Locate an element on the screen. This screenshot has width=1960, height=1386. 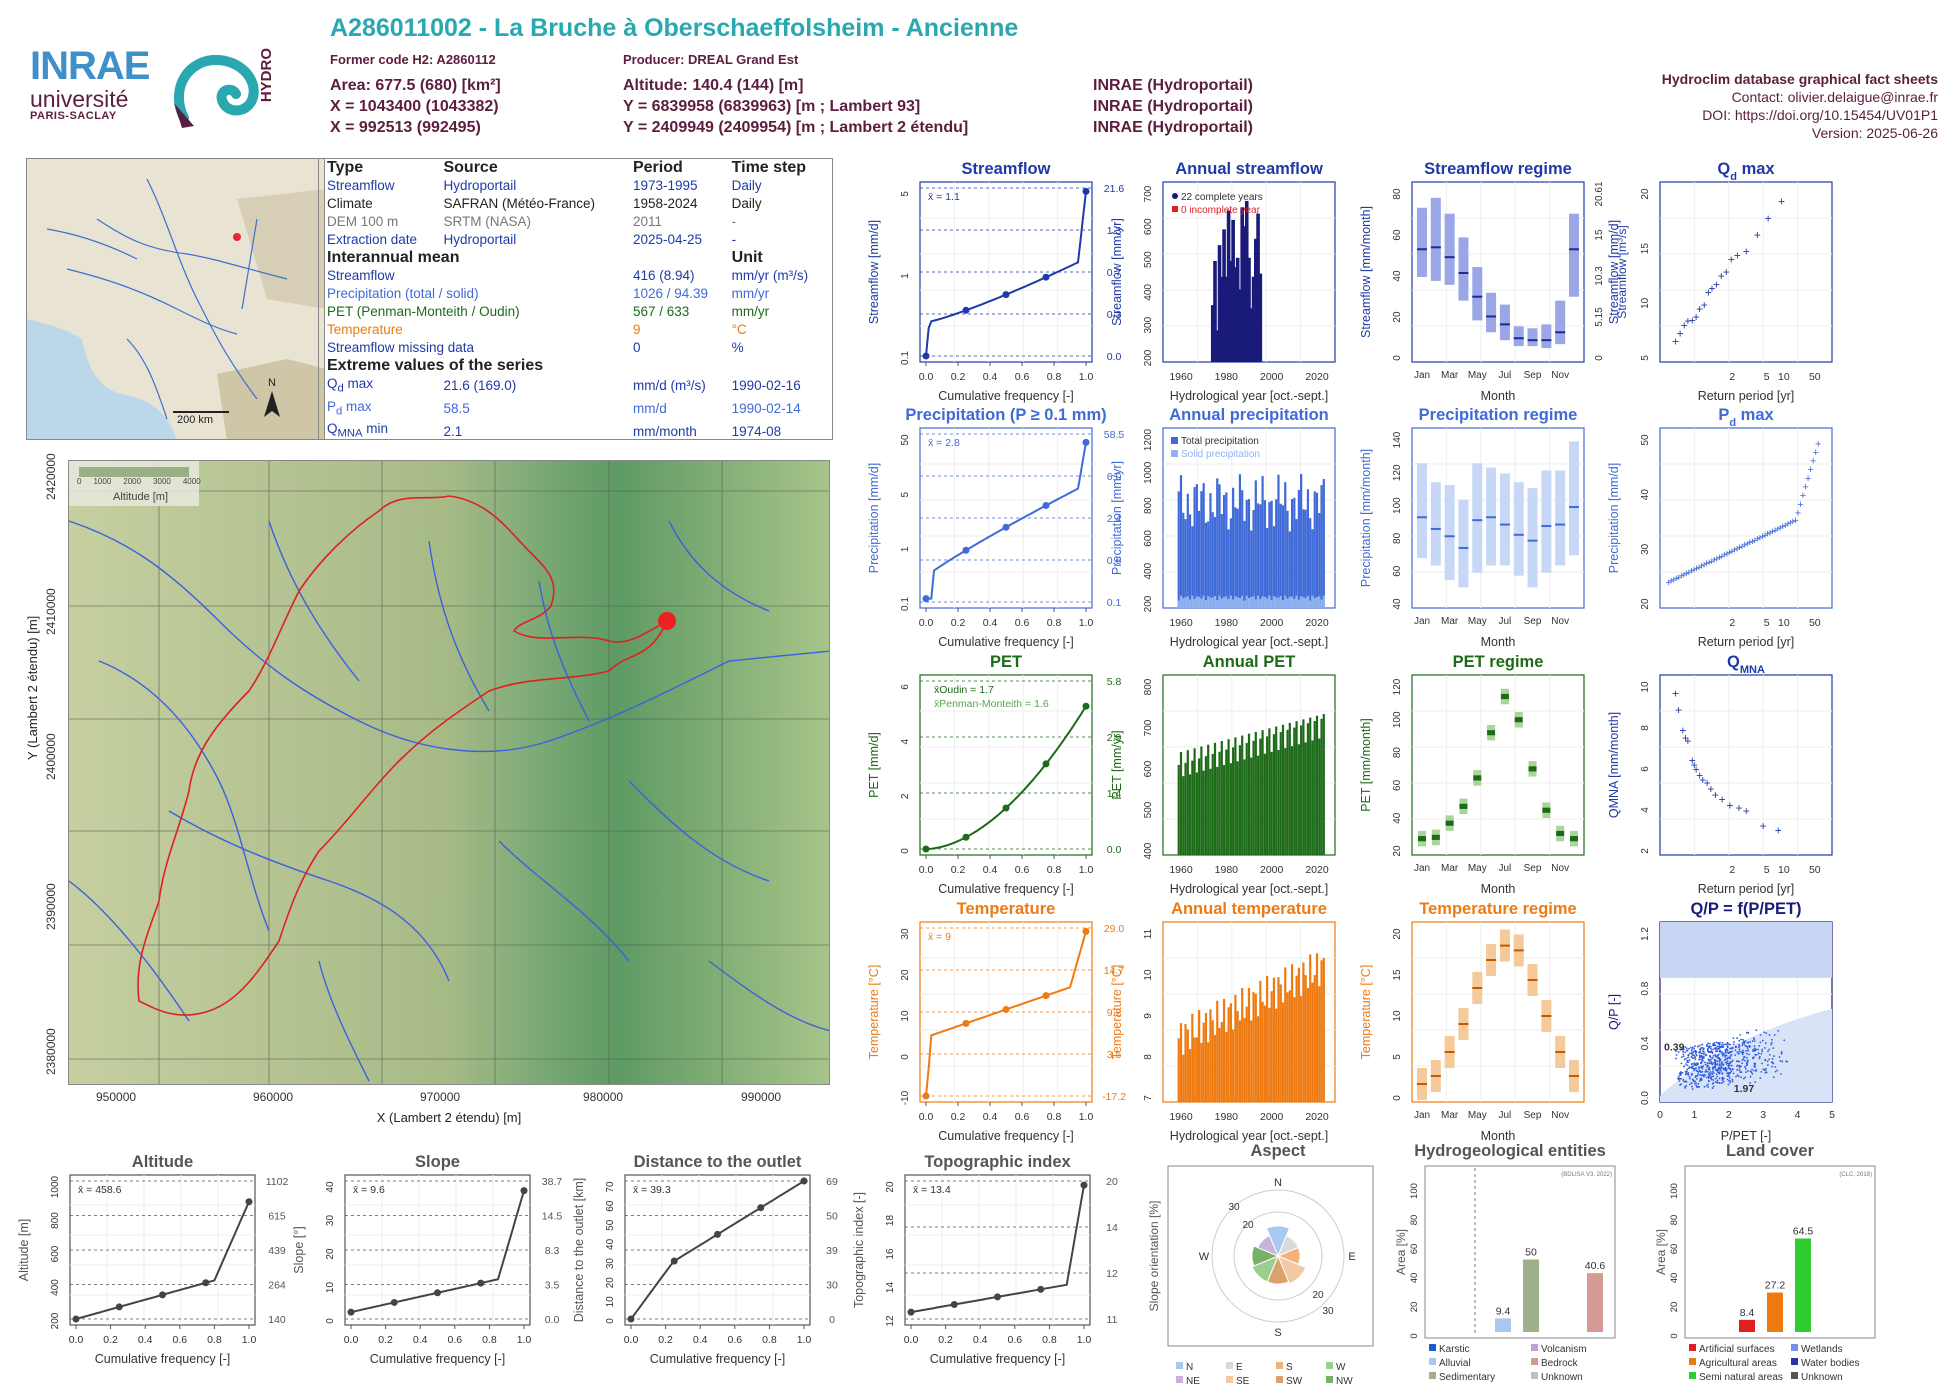
head-period: Period is located at coordinates (678, 168).